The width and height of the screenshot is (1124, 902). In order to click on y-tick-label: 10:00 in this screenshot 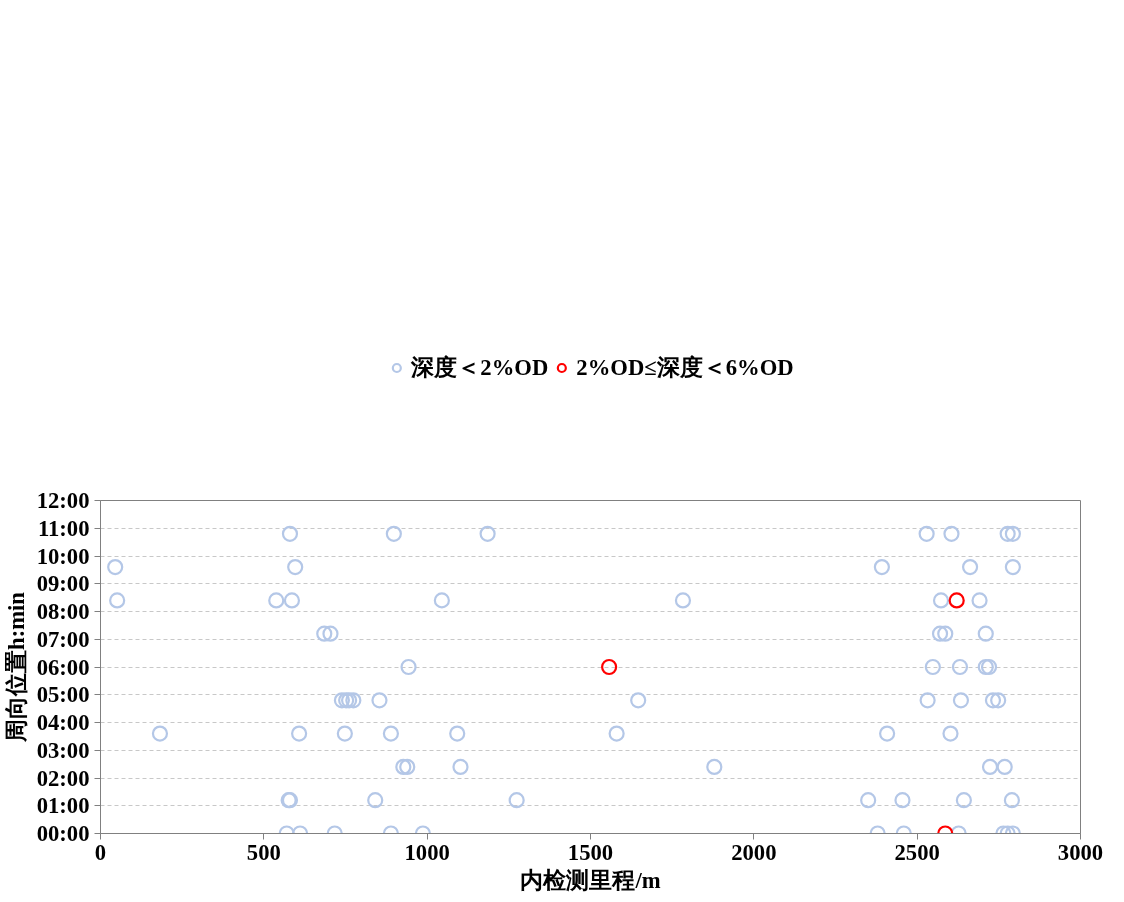, I will do `click(63, 556)`.